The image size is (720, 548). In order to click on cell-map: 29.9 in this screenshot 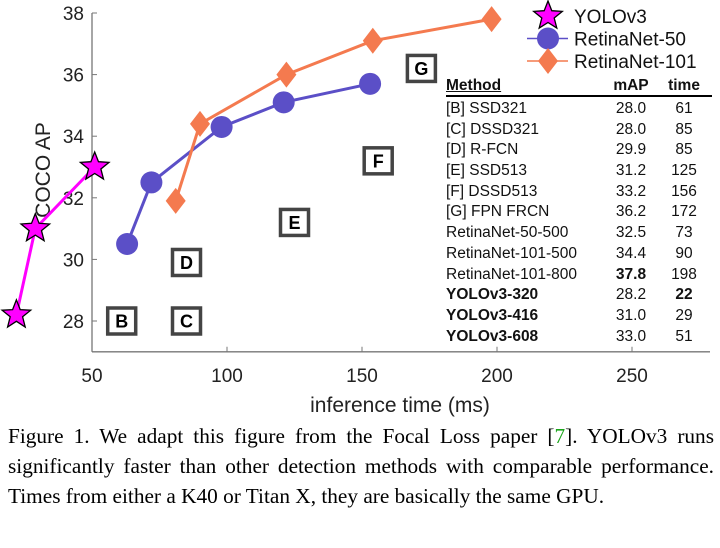, I will do `click(631, 150)`.